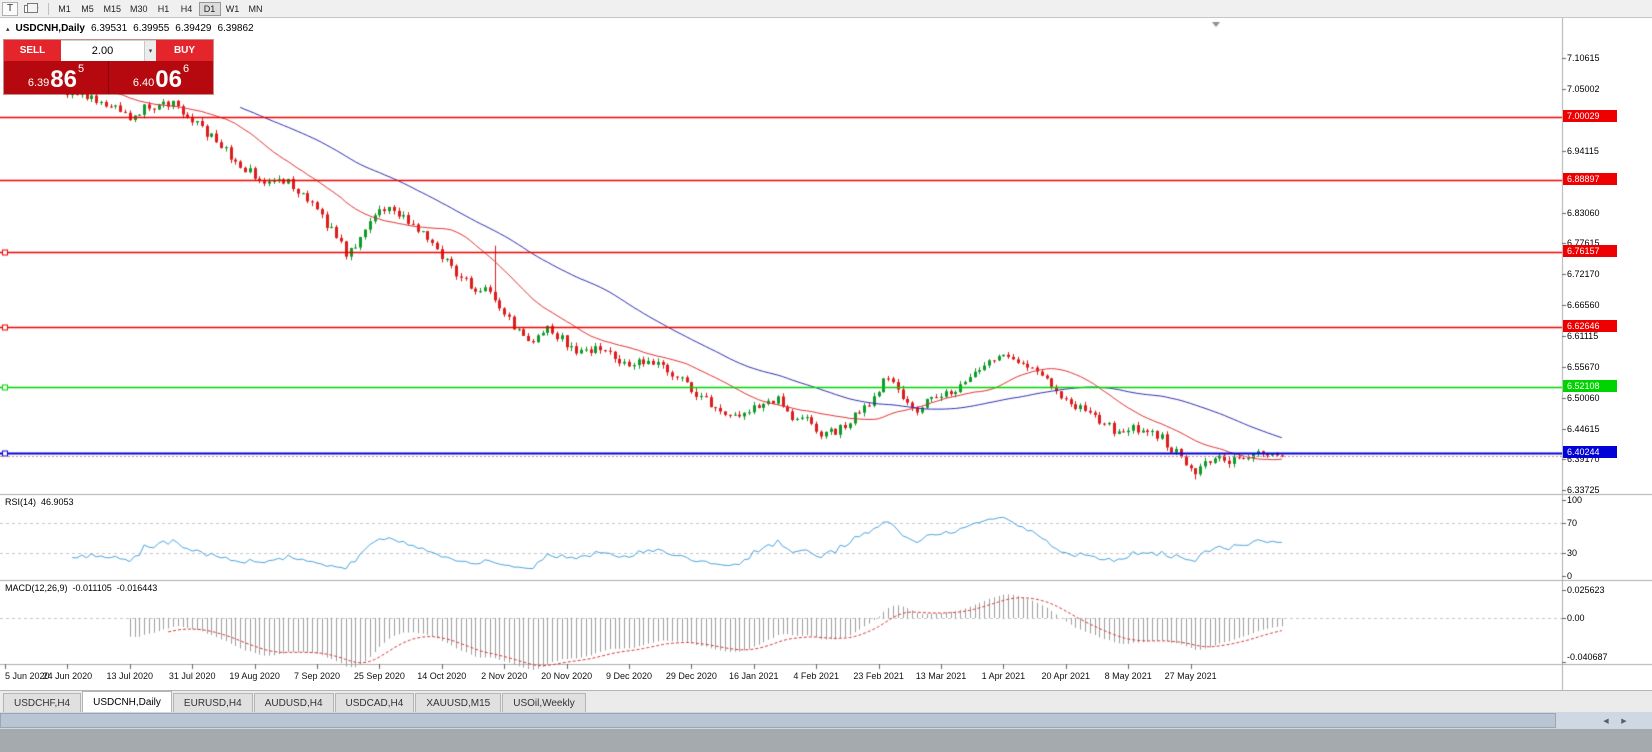  What do you see at coordinates (317, 676) in the screenshot?
I see `date-axis-label: 7 Sep 2020` at bounding box center [317, 676].